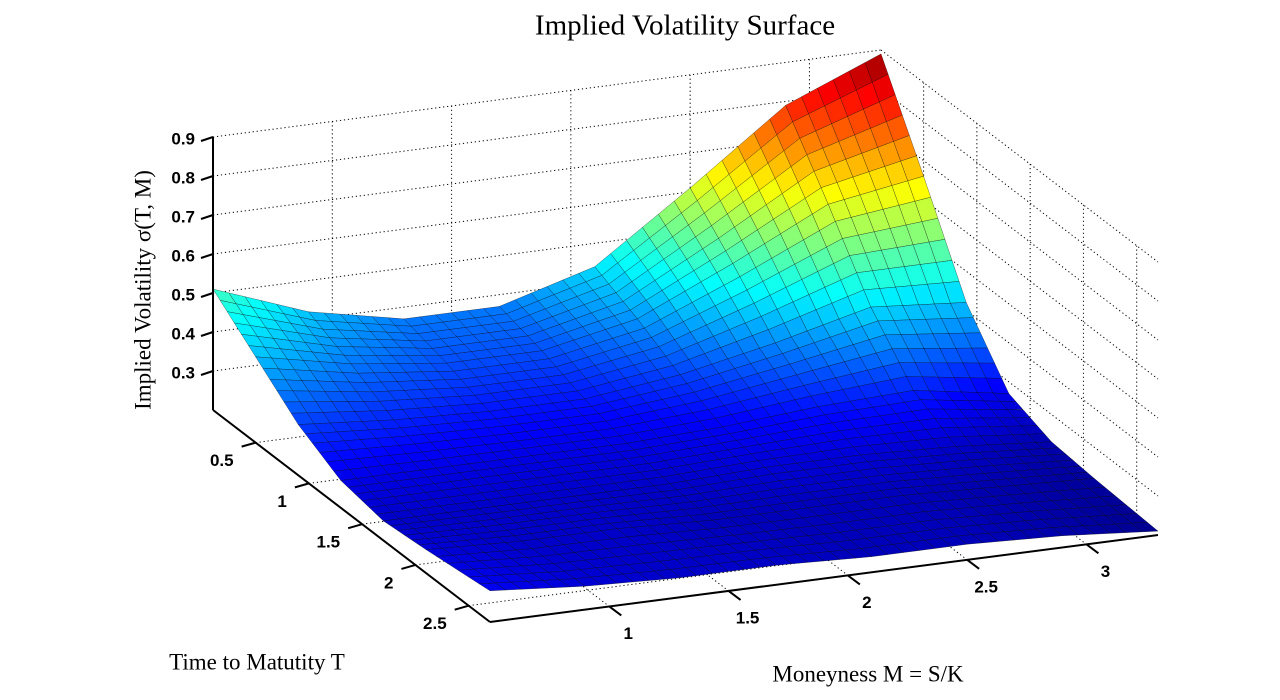 This screenshot has height=700, width=1280. I want to click on x-tick-label: 1, so click(628, 633).